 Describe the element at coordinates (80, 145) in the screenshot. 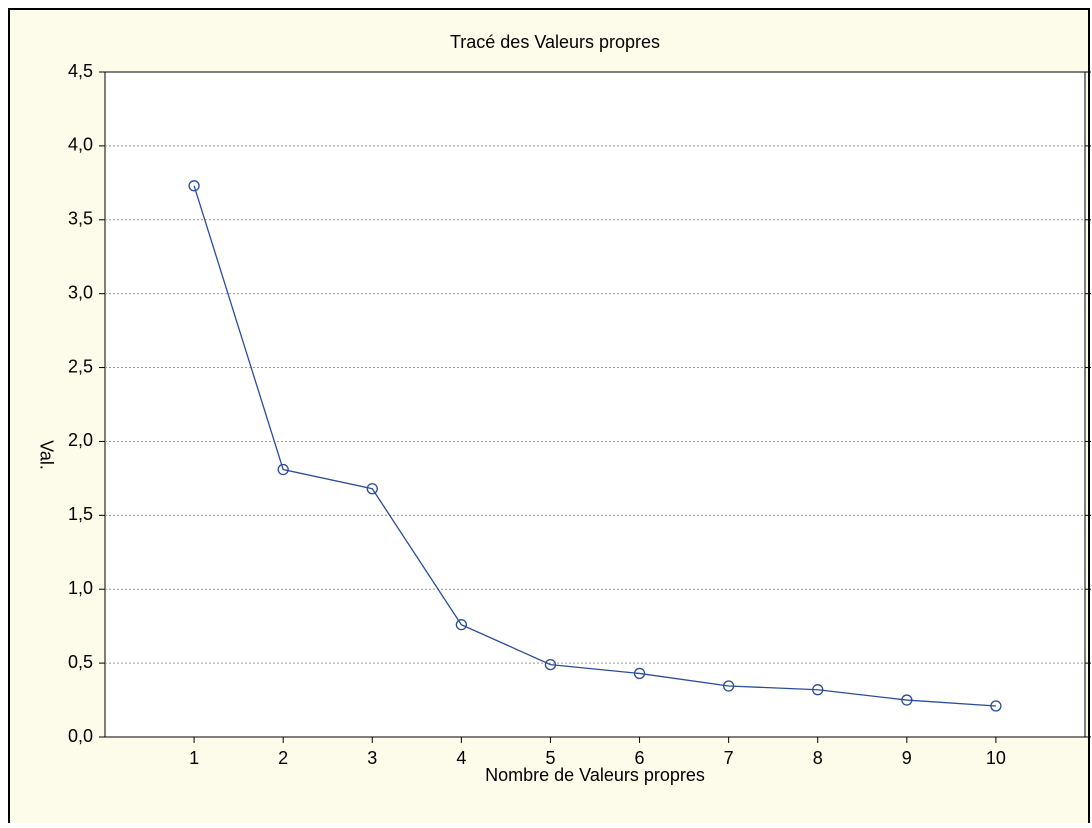

I see `y-tick-label: 4,0` at that location.